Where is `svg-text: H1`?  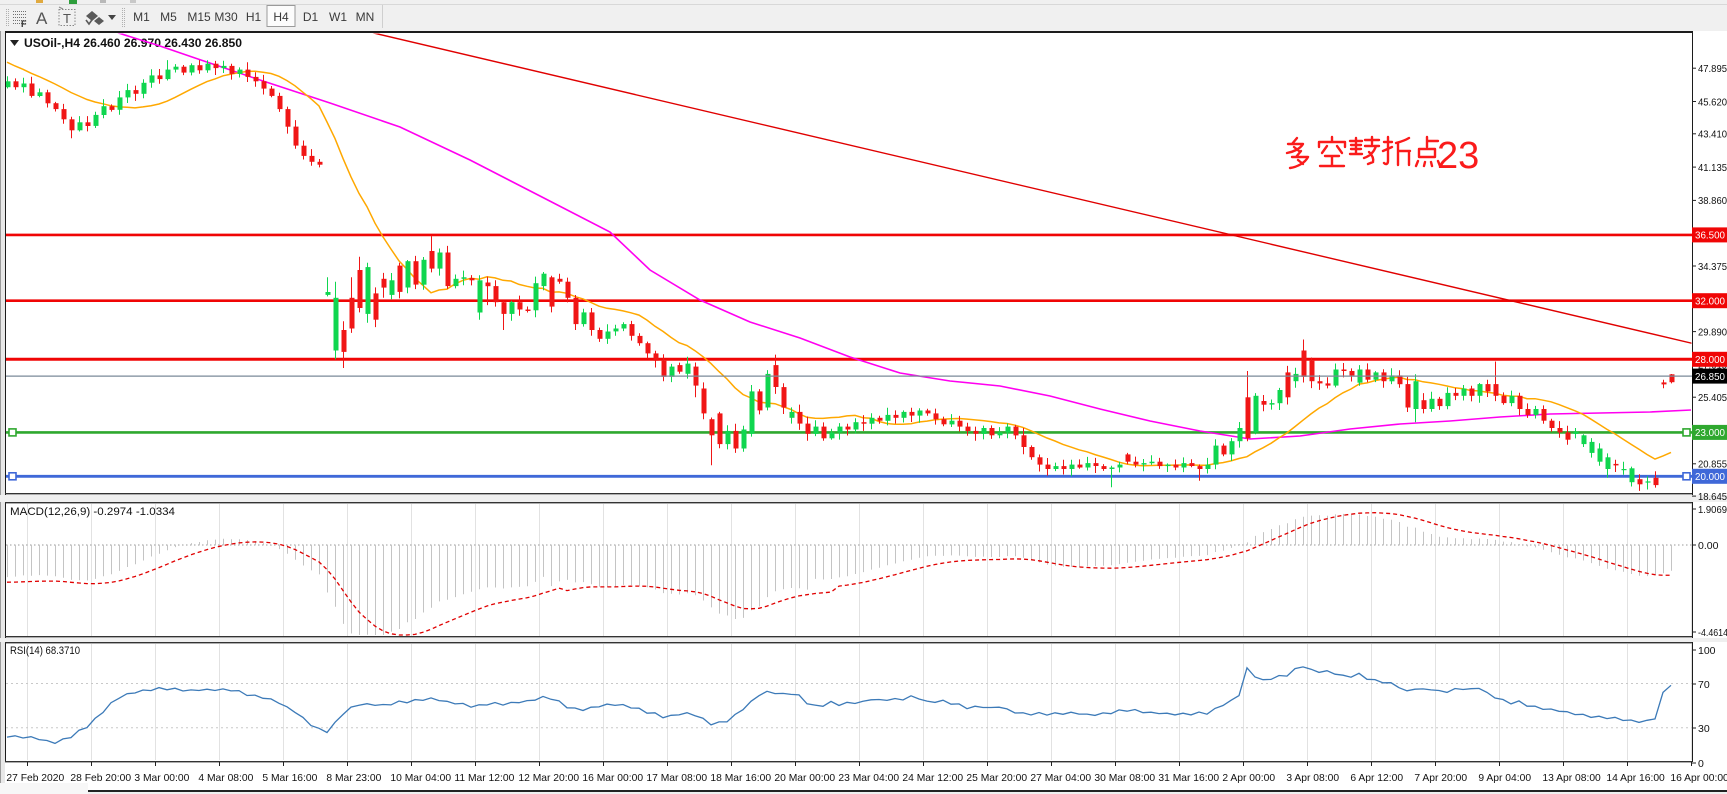 svg-text: H1 is located at coordinates (254, 17).